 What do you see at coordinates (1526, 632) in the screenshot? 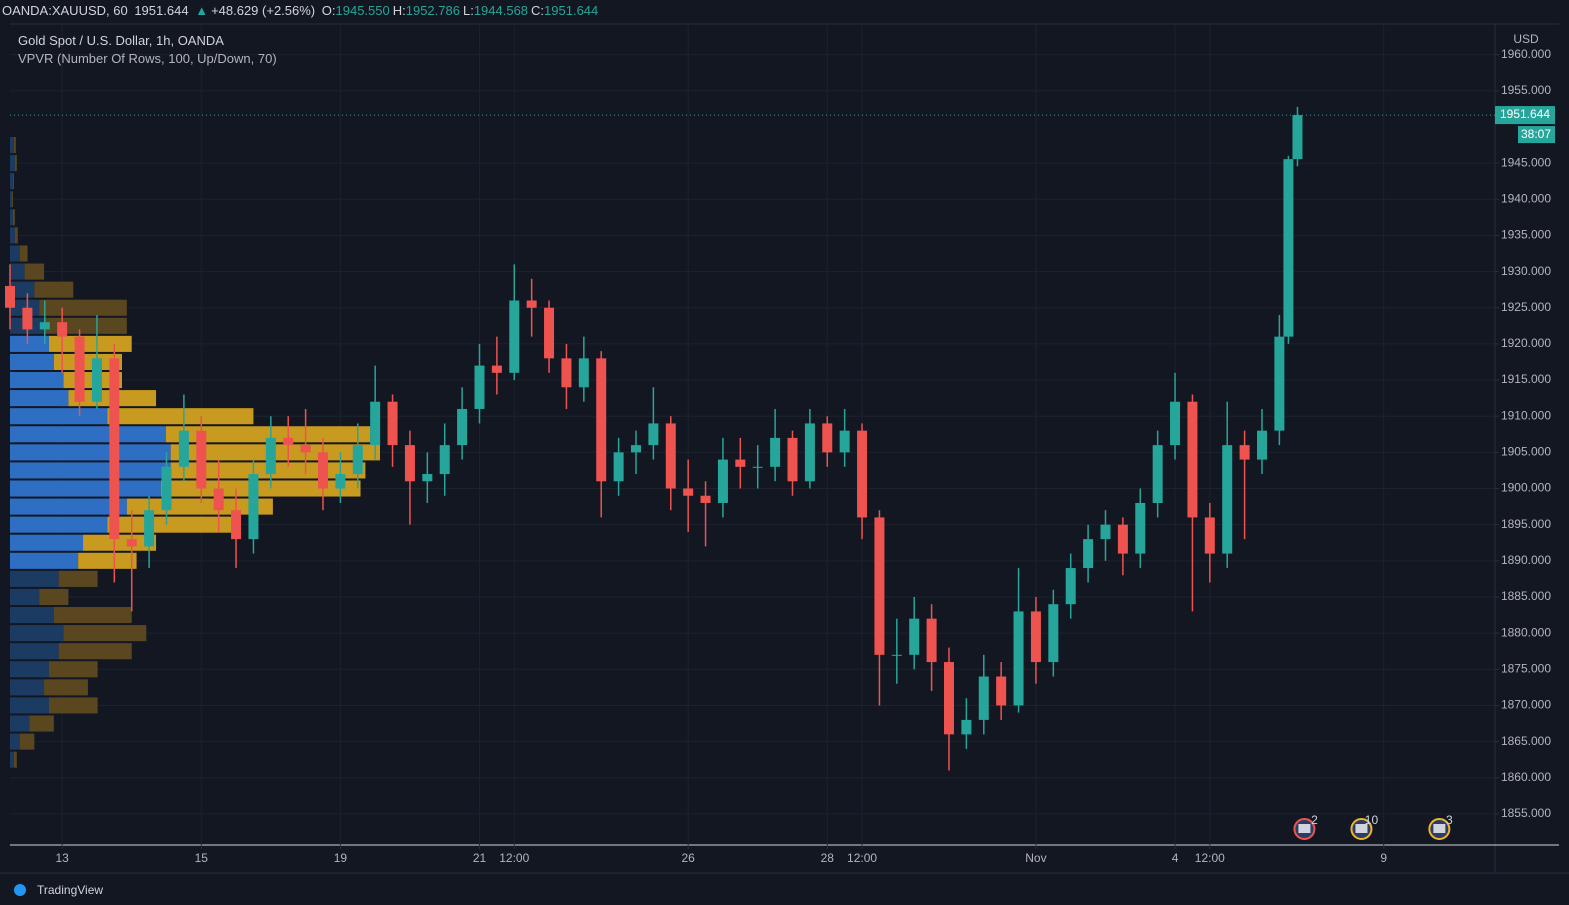
I see `y-tick-label: 1880.000` at bounding box center [1526, 632].